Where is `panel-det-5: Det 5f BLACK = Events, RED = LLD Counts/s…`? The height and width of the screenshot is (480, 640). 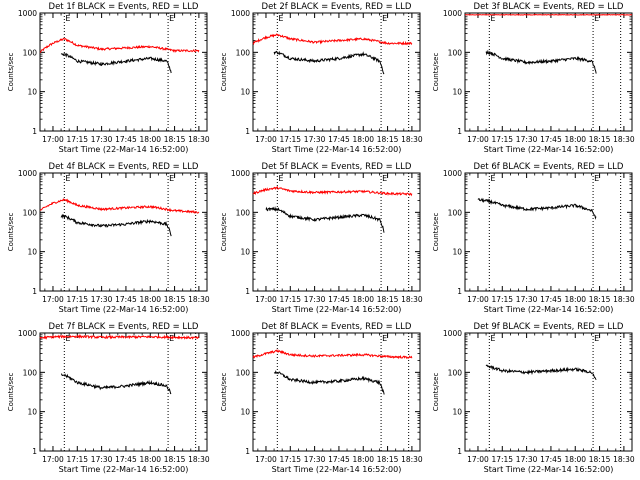 panel-det-5: Det 5f BLACK = Events, RED = LLD Counts/s… is located at coordinates (321, 238).